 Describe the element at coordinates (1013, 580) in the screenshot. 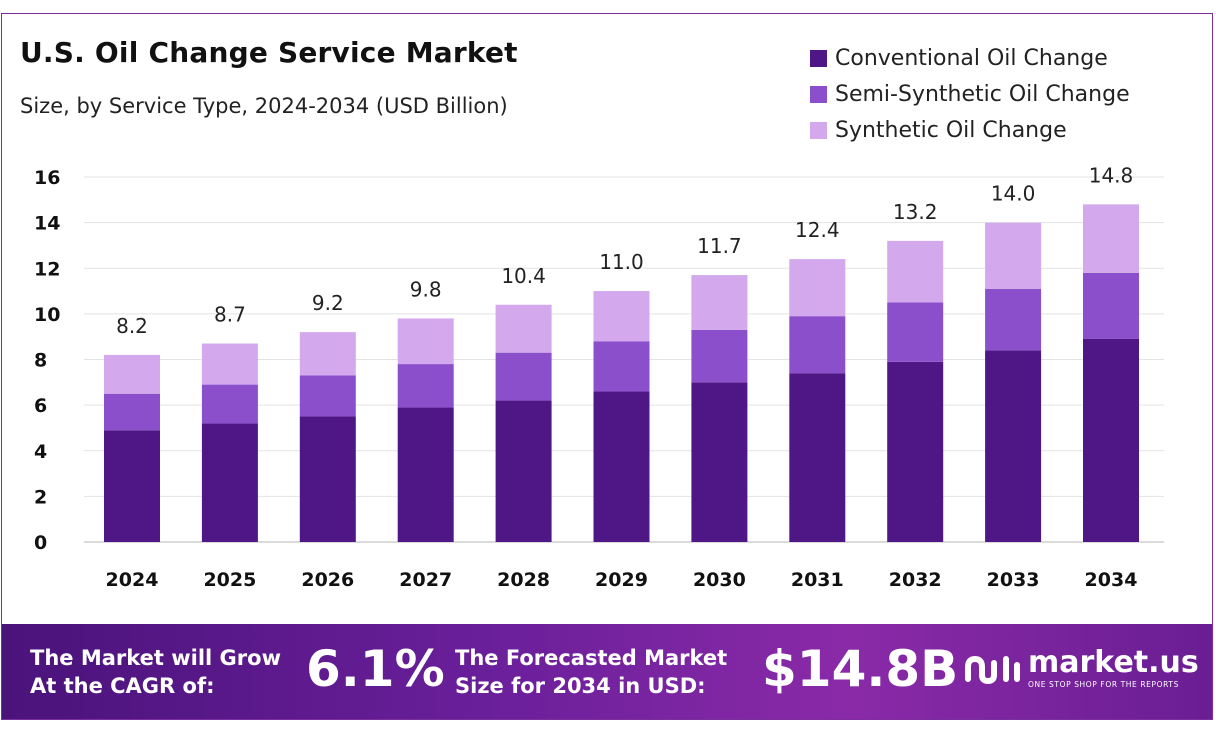

I see `x-tick-label: 2033` at that location.